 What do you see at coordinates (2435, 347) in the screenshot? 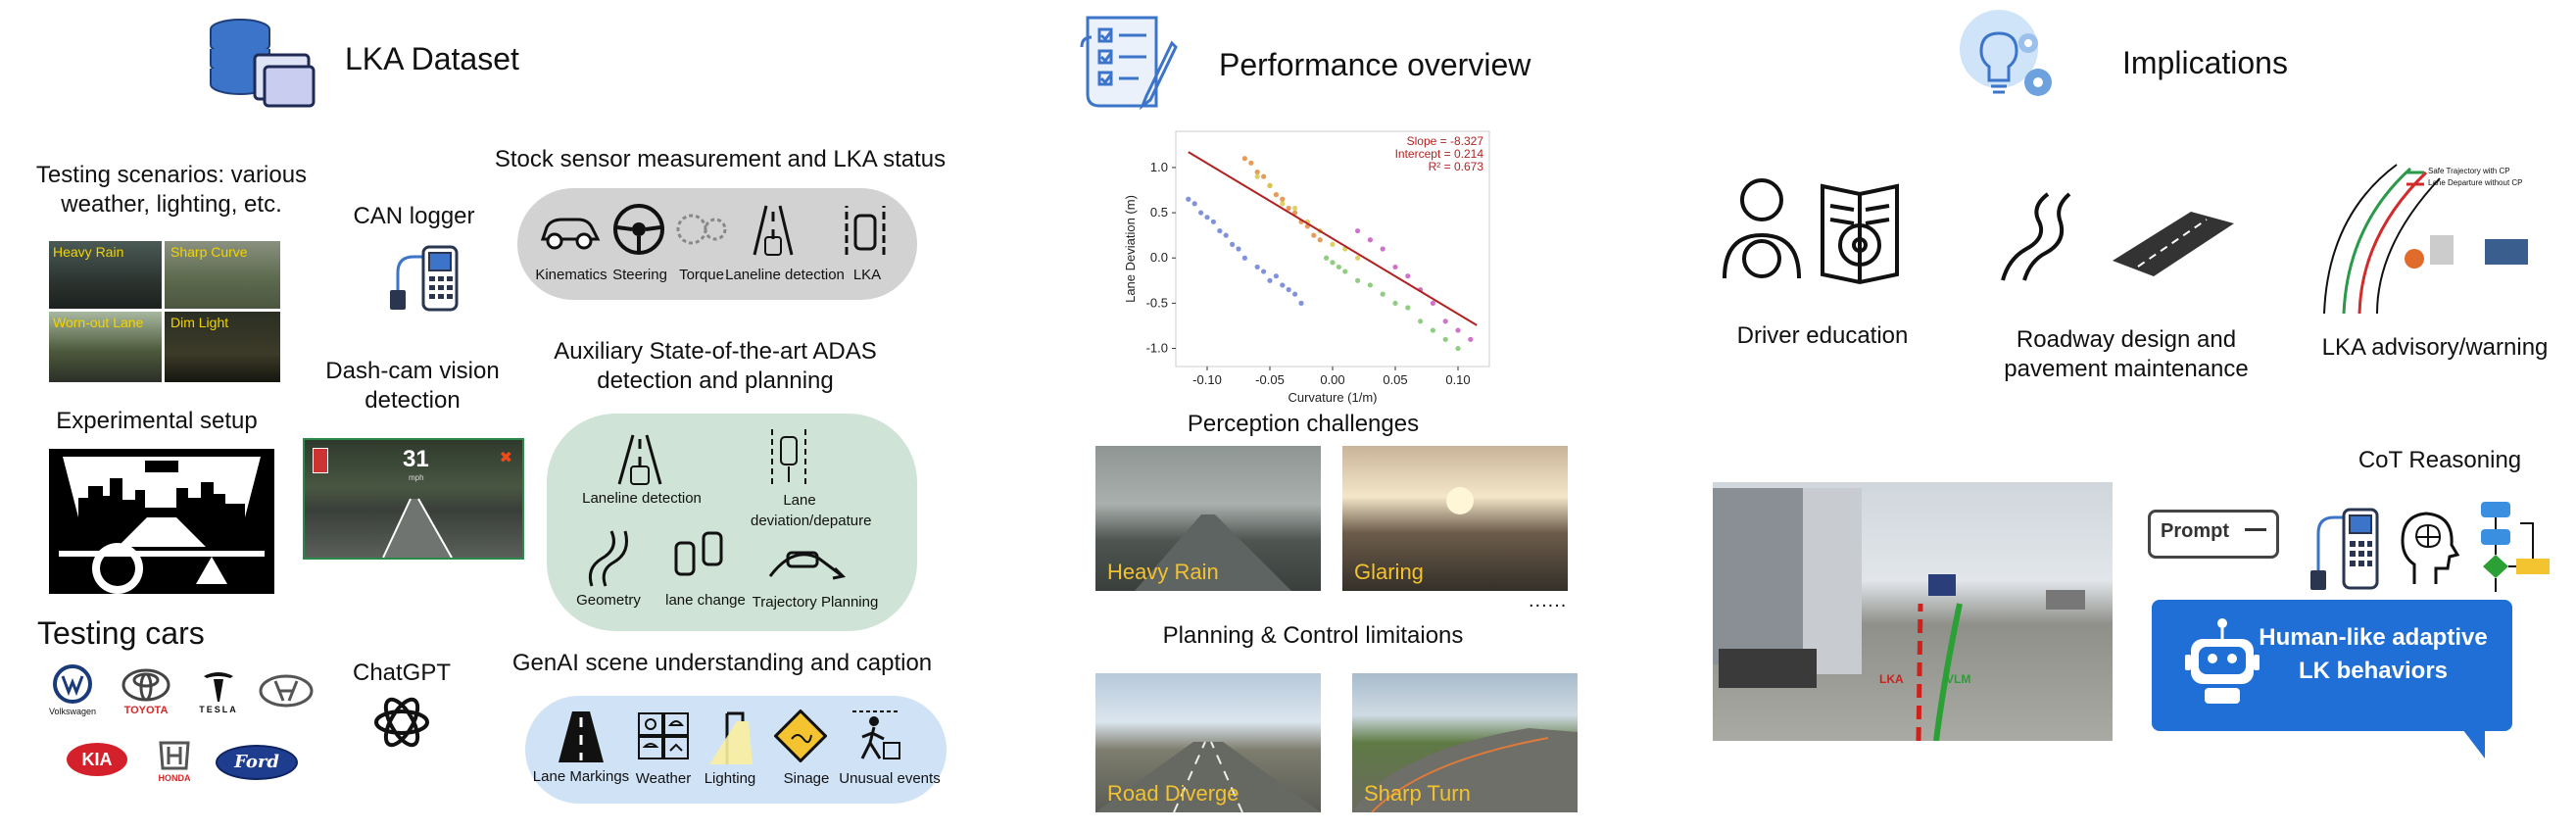
I see `advisory-label: LKA advisory/warning` at bounding box center [2435, 347].